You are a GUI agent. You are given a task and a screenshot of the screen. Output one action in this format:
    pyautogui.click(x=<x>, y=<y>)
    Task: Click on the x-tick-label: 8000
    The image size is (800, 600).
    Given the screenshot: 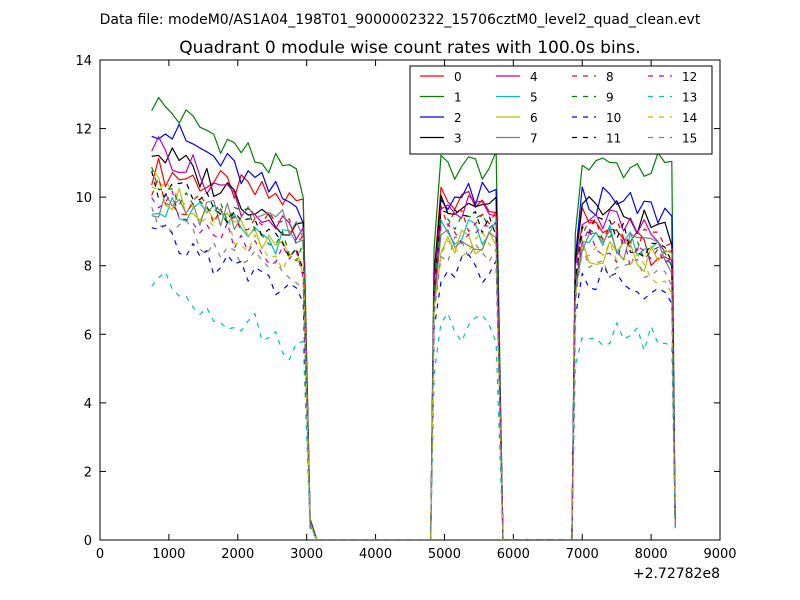 What is the action you would take?
    pyautogui.click(x=651, y=554)
    